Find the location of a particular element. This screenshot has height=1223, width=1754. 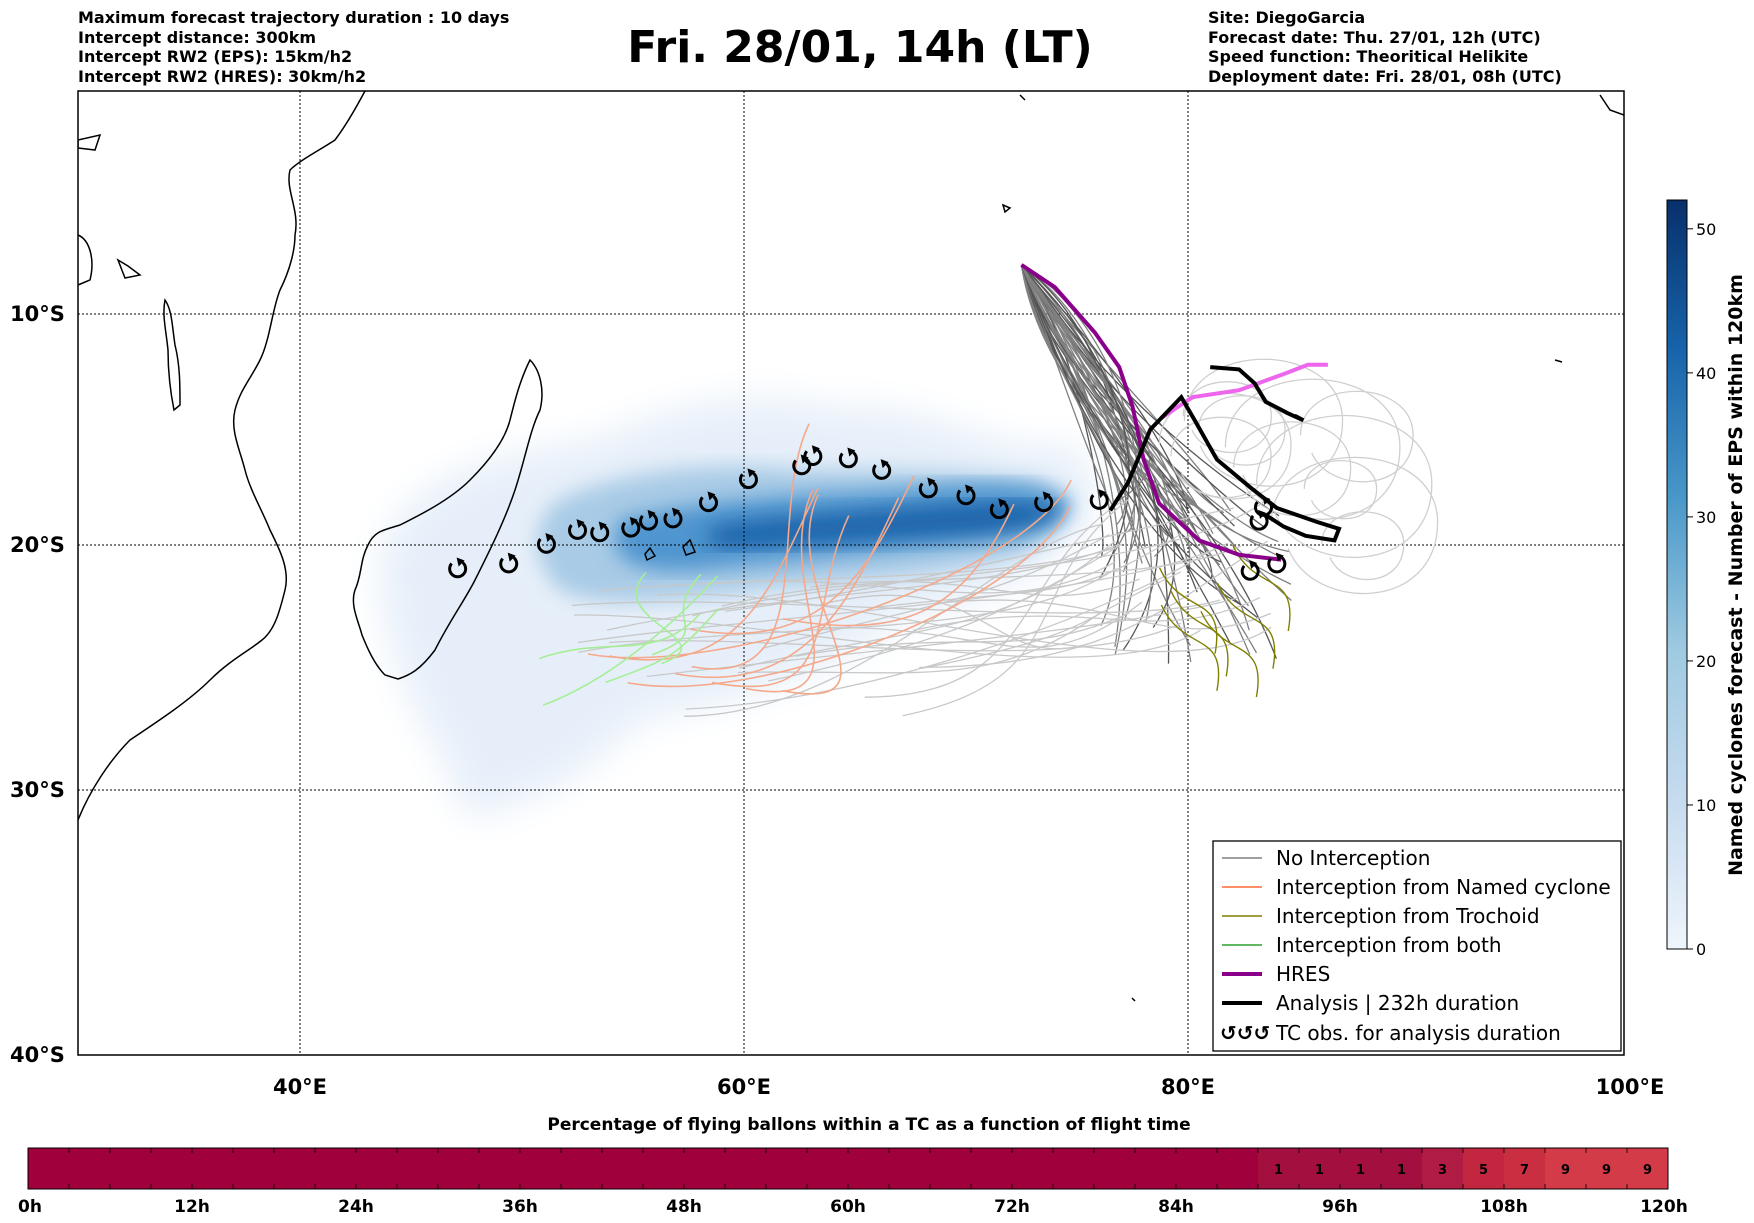

flight-time-cell-label: 7 is located at coordinates (1524, 1170).